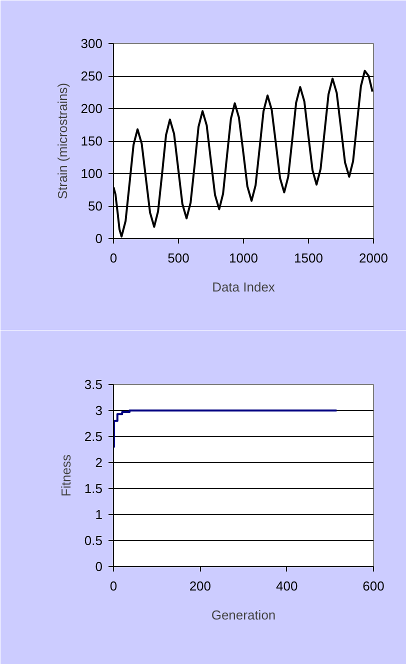 Image resolution: width=406 pixels, height=664 pixels. I want to click on y-tick-label: 200, so click(91, 108).